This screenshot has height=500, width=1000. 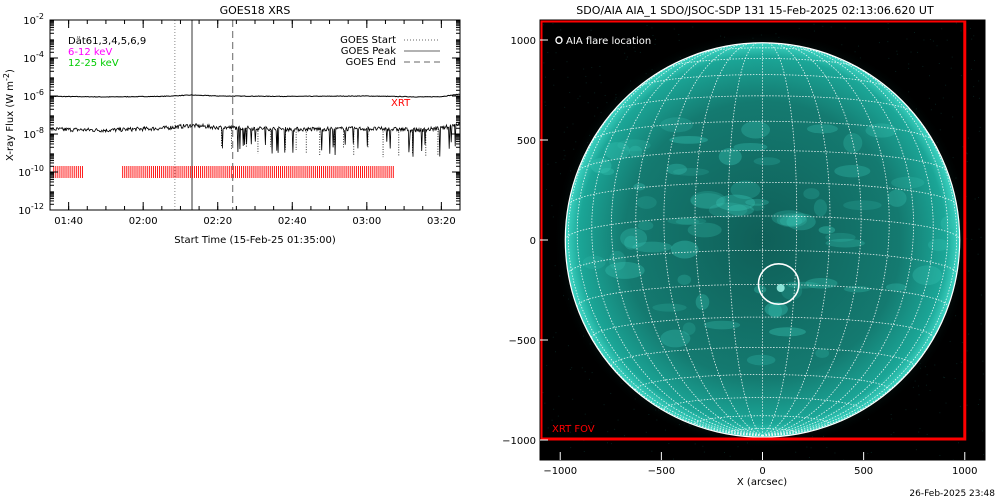 What do you see at coordinates (143, 221) in the screenshot?
I see `goes-xtick-label: 02:00` at bounding box center [143, 221].